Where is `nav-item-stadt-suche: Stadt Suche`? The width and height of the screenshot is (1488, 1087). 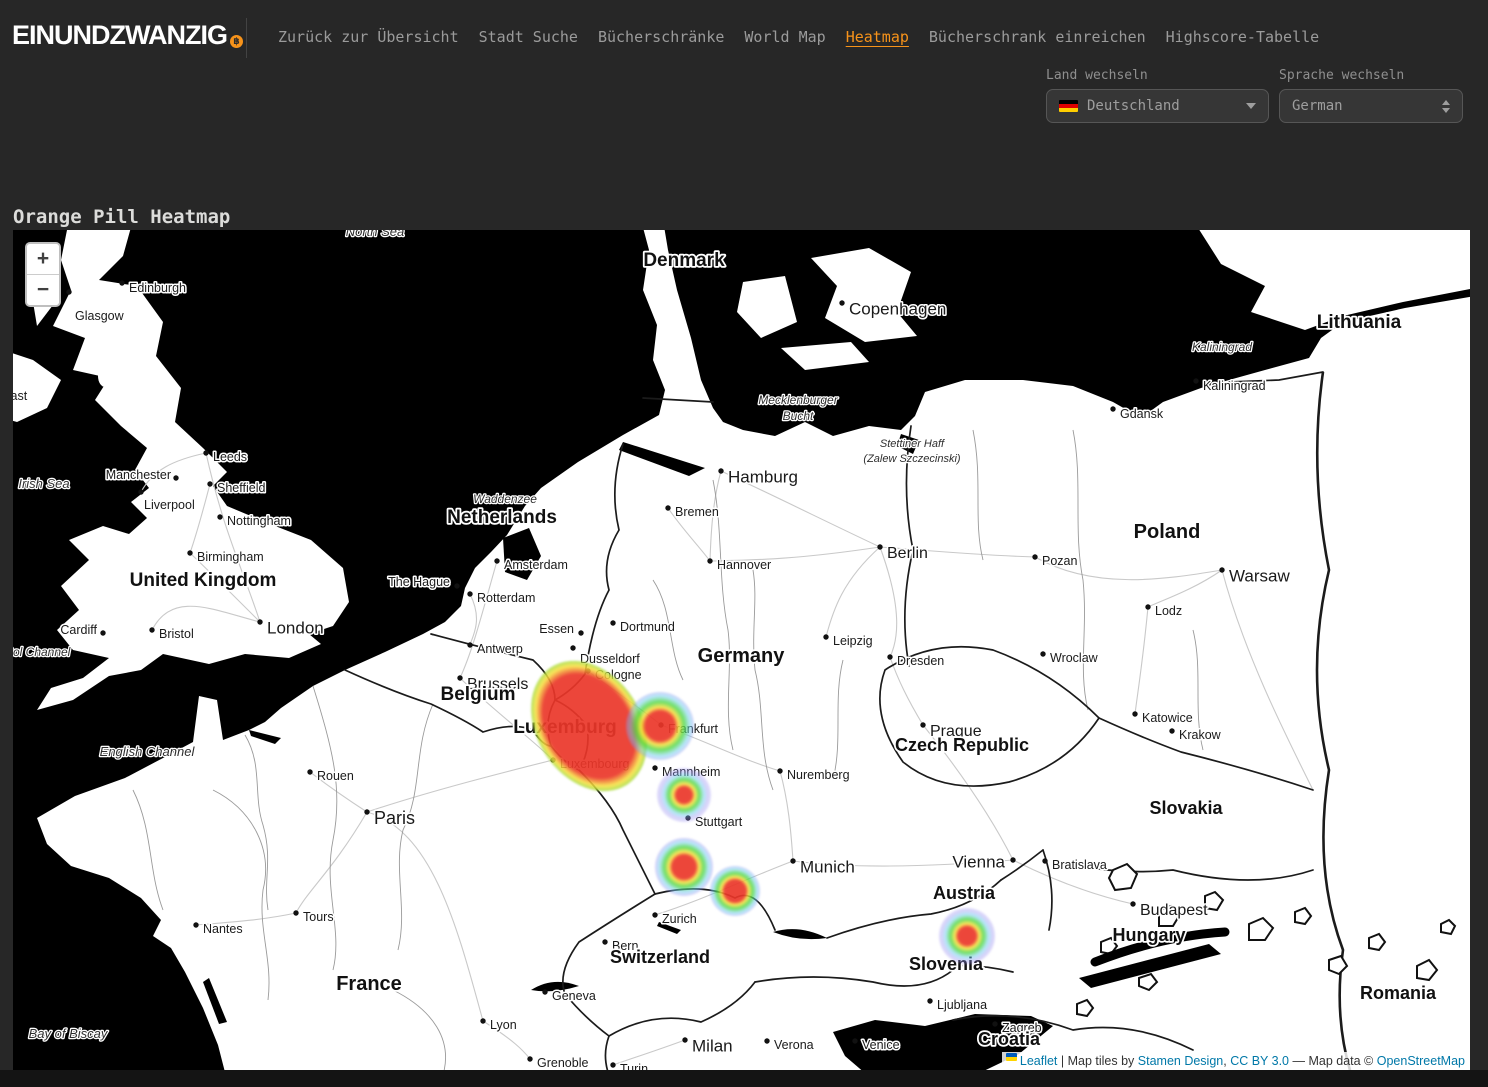
nav-item-stadt-suche: Stadt Suche is located at coordinates (528, 37).